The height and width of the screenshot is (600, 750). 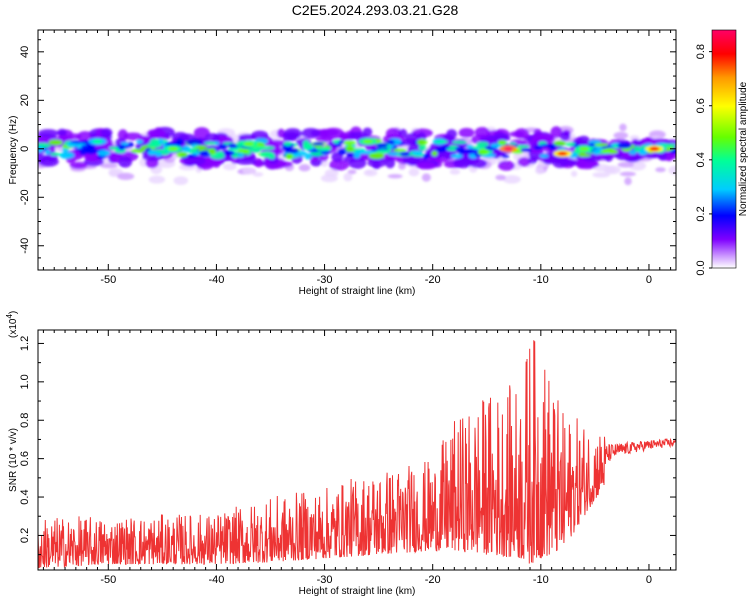 I want to click on snr-ytick-label: 1.2, so click(x=25, y=343).